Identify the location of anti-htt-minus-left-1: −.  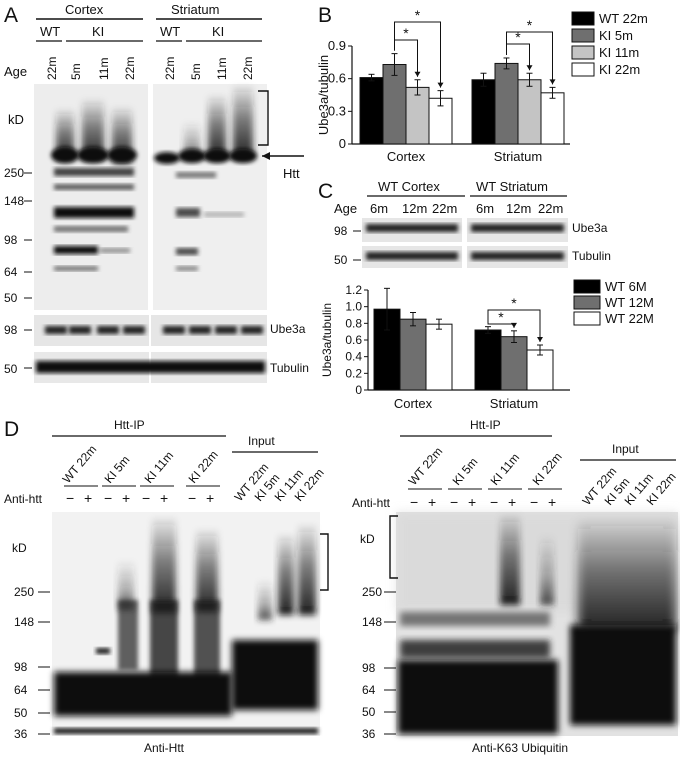
(108, 498).